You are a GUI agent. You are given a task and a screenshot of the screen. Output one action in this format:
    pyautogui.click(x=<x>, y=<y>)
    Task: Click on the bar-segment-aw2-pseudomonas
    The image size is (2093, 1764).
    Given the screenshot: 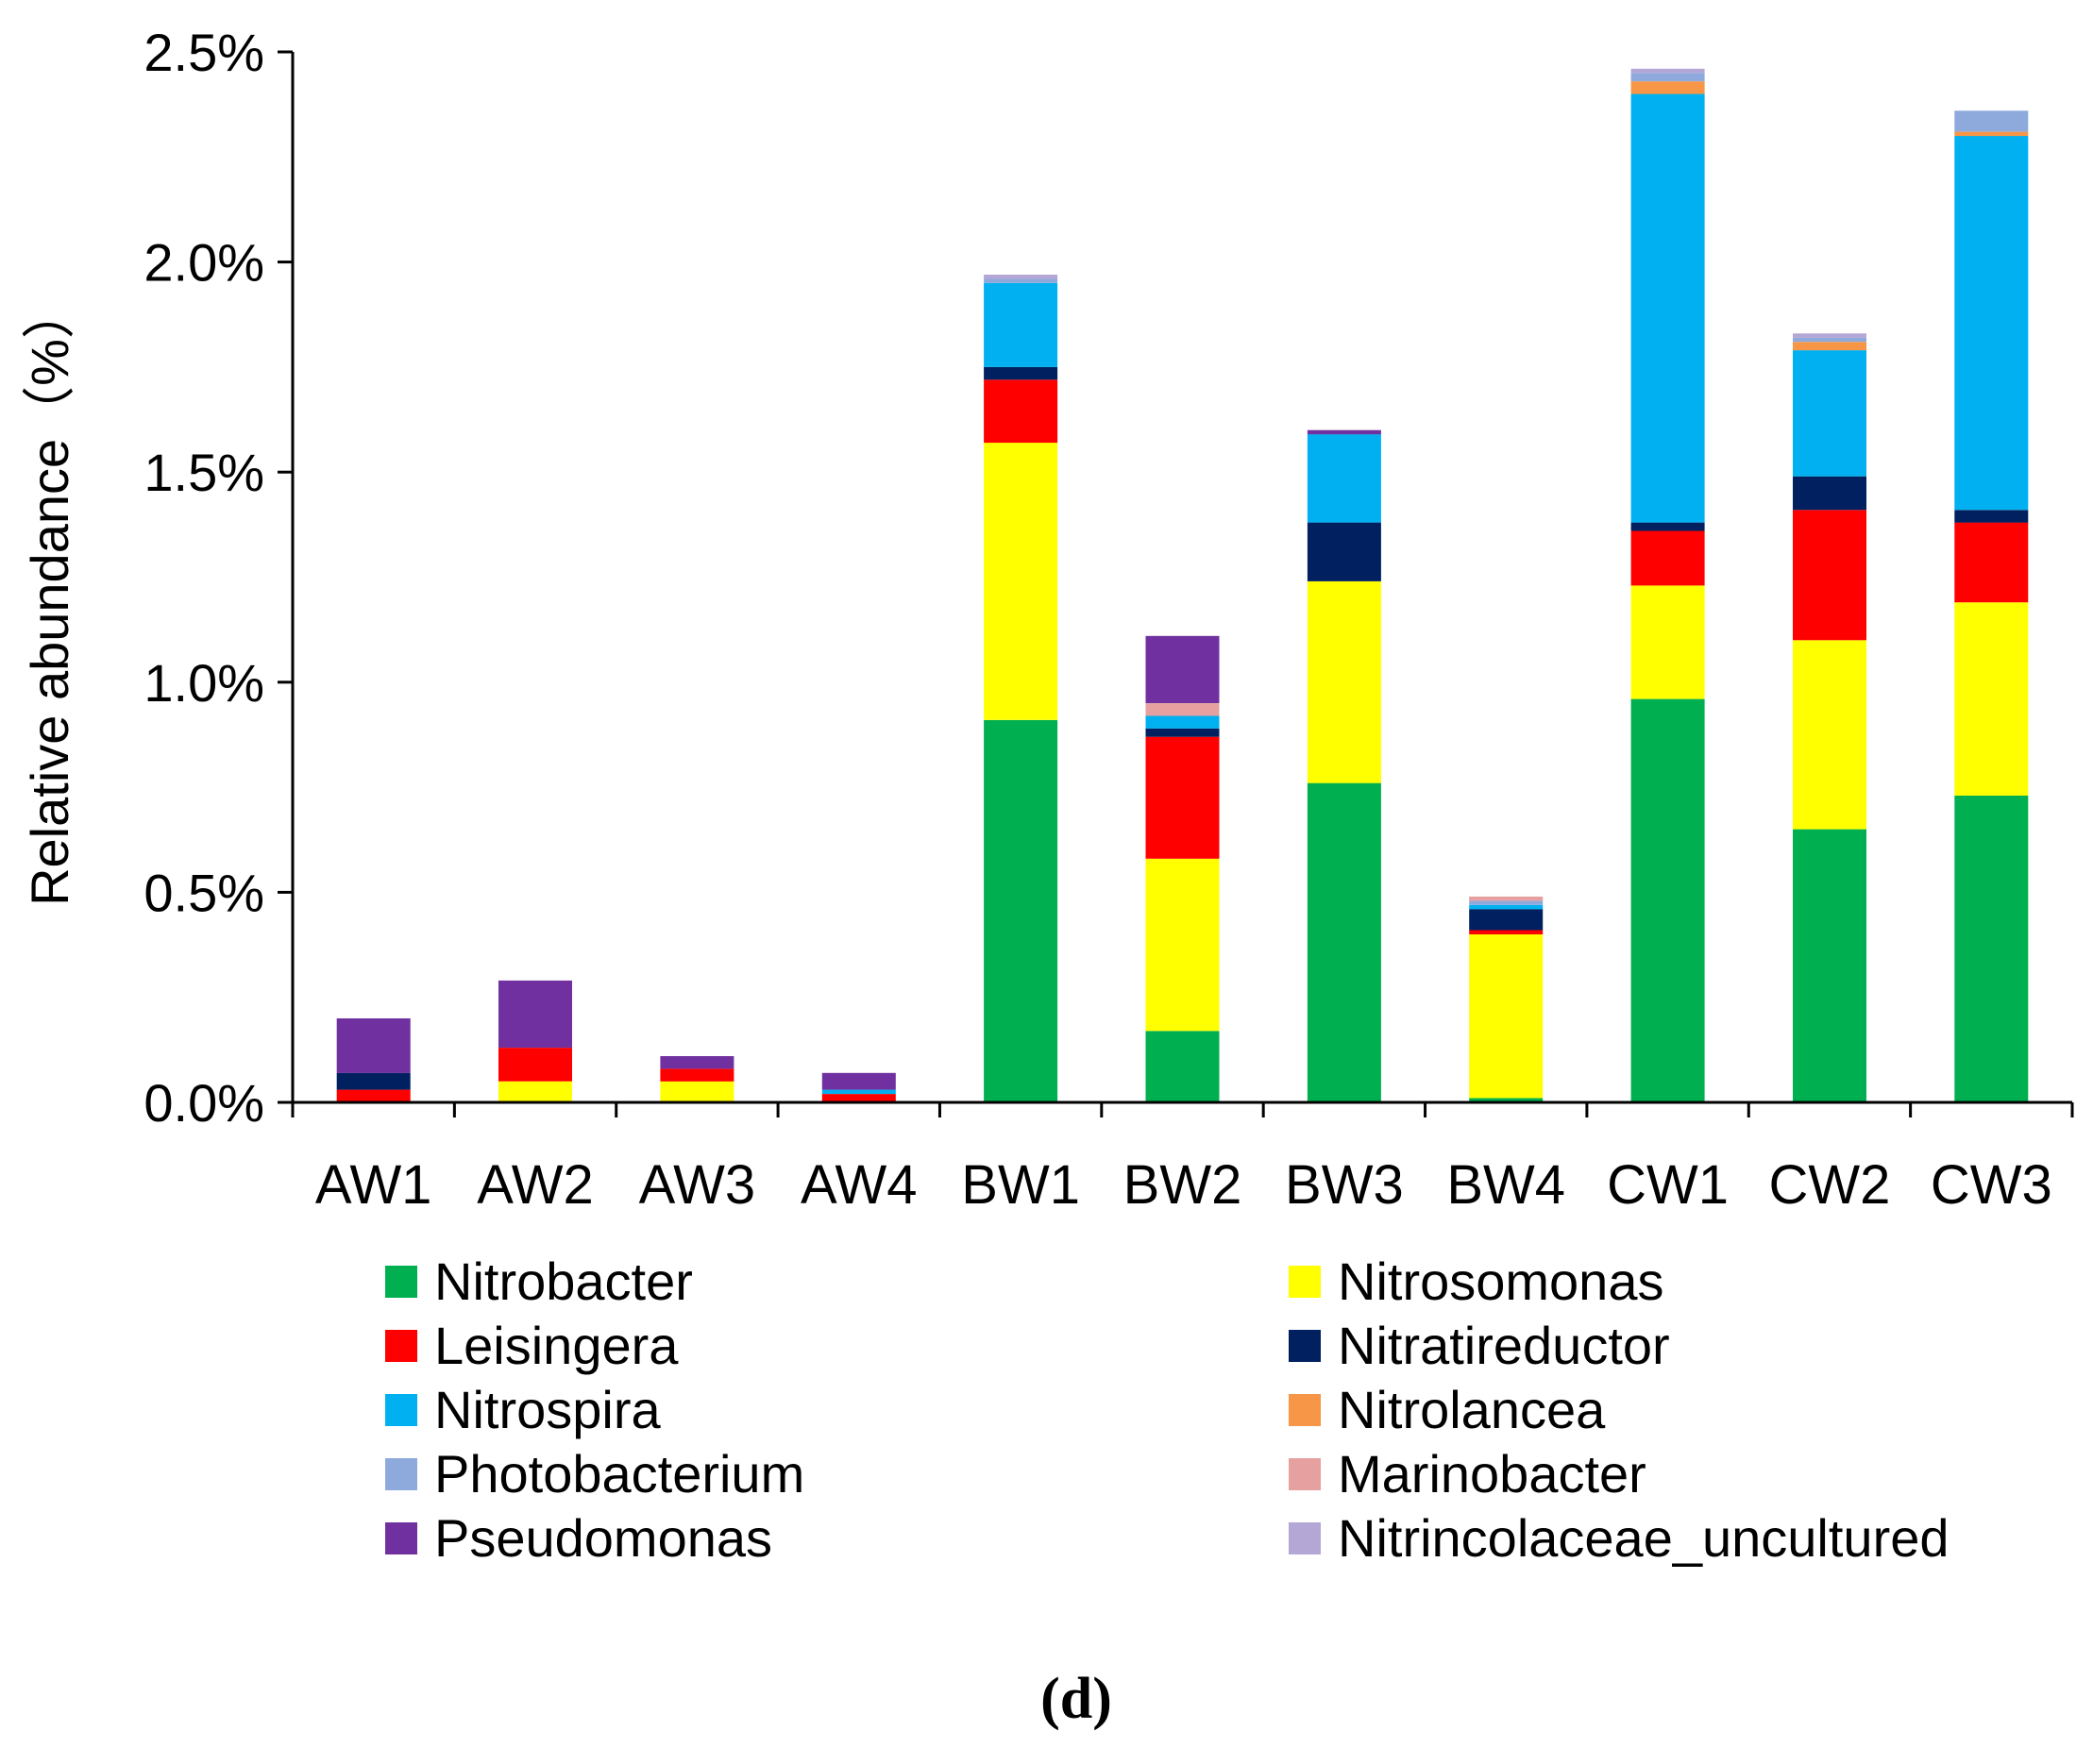 What is the action you would take?
    pyautogui.click(x=535, y=1014)
    